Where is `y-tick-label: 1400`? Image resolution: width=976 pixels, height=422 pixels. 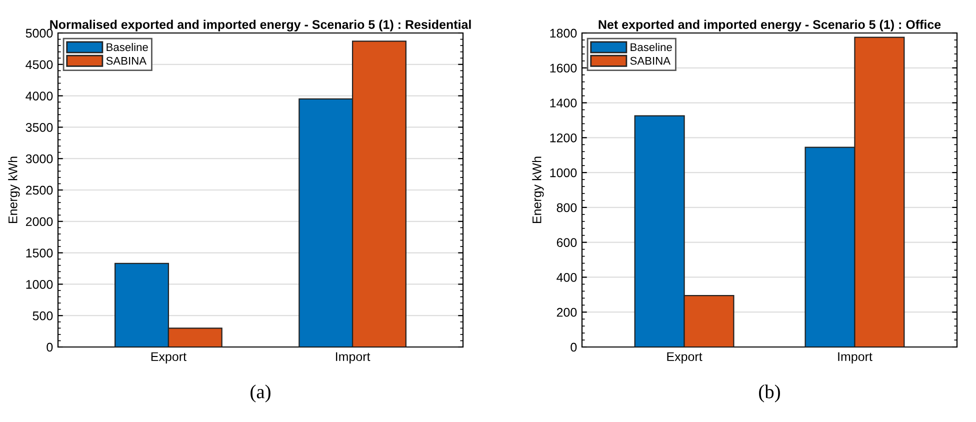 y-tick-label: 1400 is located at coordinates (563, 103).